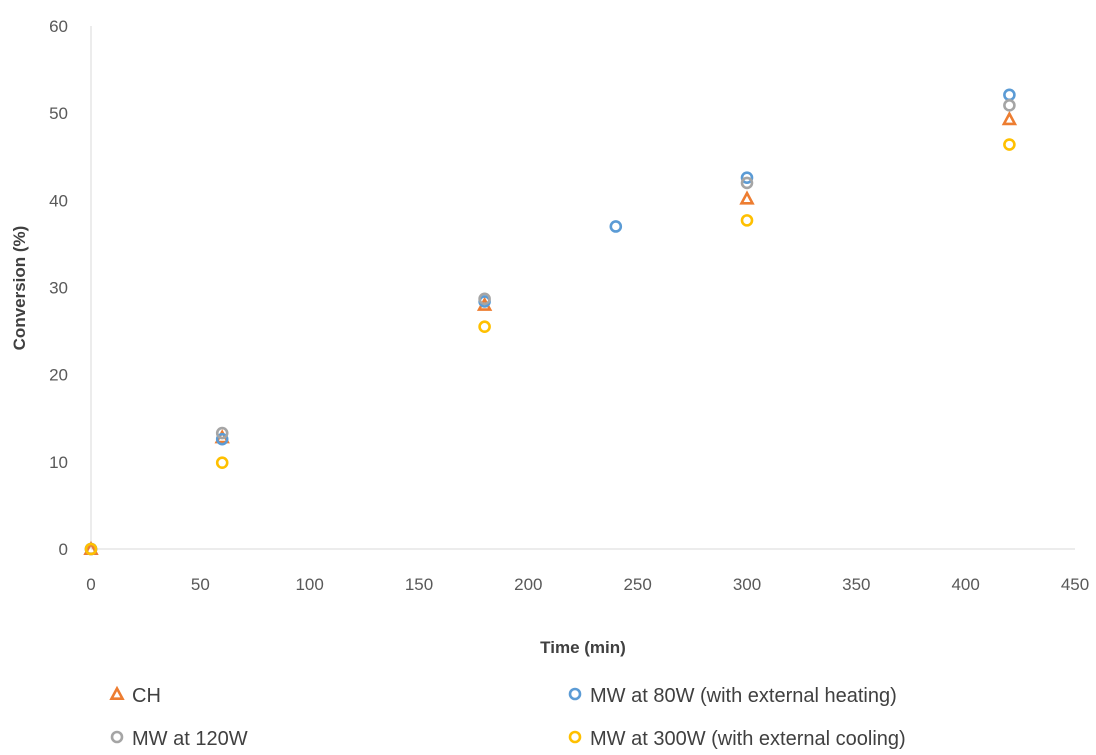 The image size is (1096, 755). Describe the element at coordinates (965, 584) in the screenshot. I see `x-tick-label: 400` at that location.